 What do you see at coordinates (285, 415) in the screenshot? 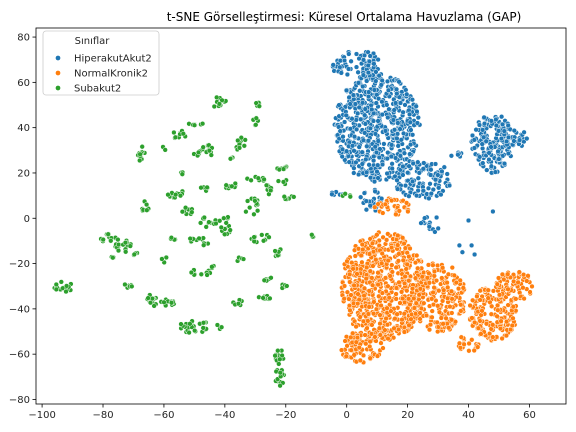
I see `x-tick-label: −20` at bounding box center [285, 415].